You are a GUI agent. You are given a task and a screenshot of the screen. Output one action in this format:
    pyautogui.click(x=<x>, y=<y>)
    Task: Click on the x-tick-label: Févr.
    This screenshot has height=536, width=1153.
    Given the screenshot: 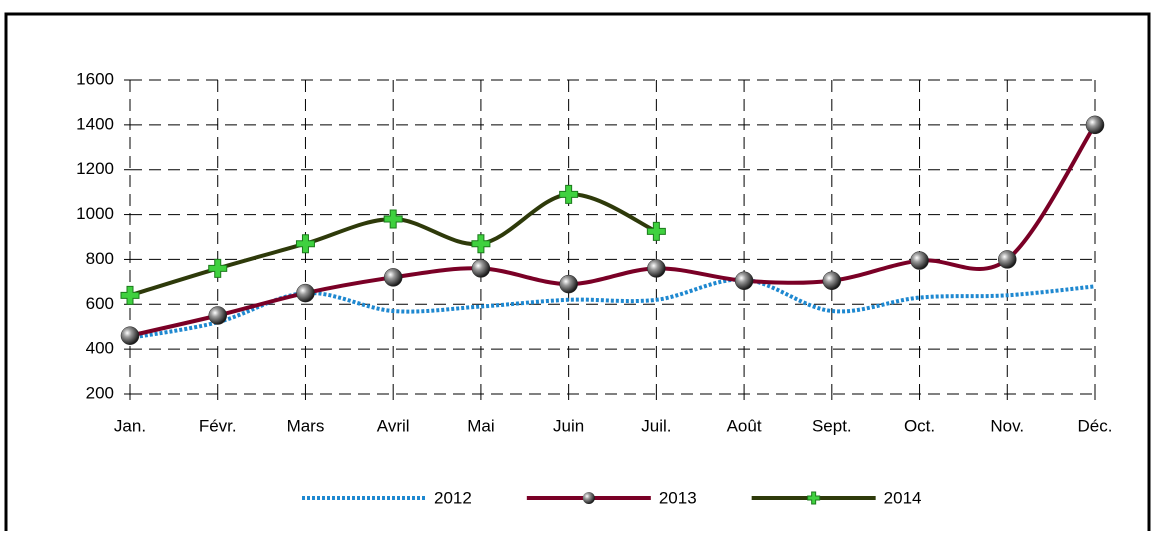 What is the action you would take?
    pyautogui.click(x=218, y=425)
    